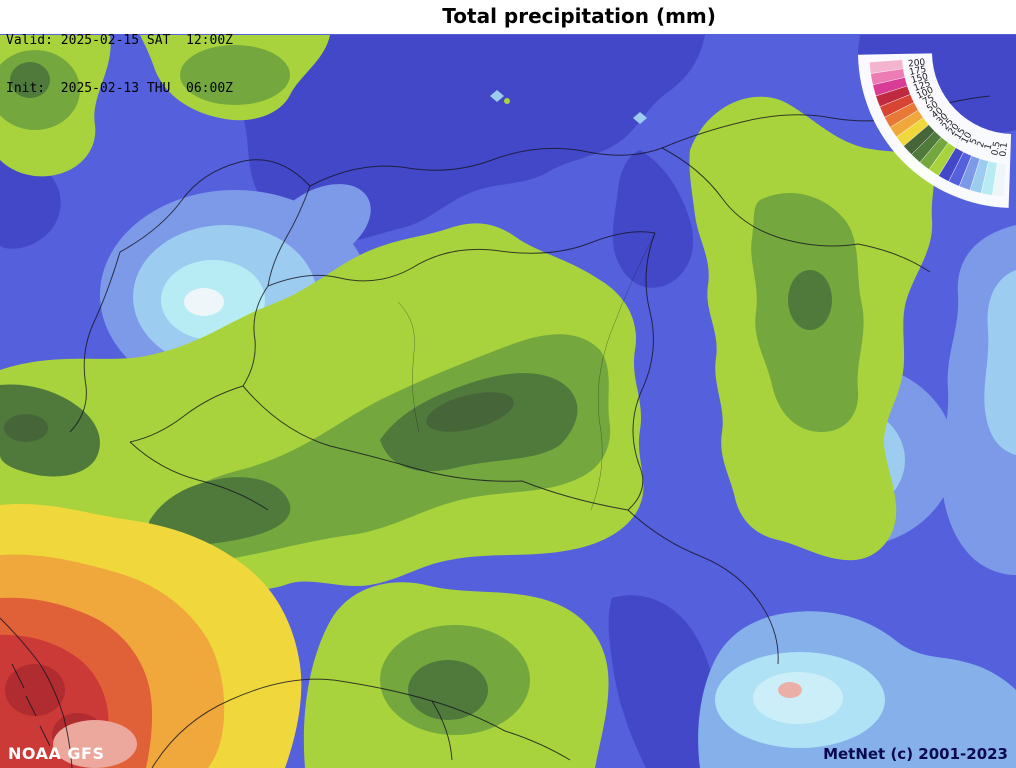 The width and height of the screenshot is (1016, 768). I want to click on speck-light-blue-b, so click(640, 118).